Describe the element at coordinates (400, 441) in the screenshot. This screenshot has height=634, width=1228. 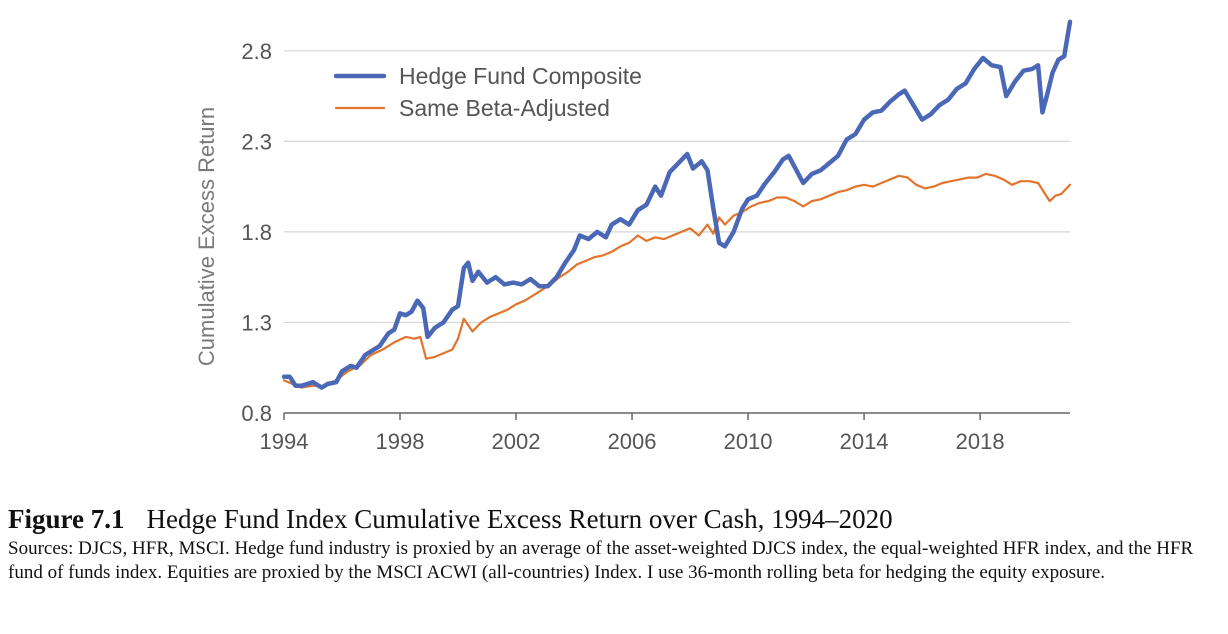
I see `x-tick-label: 1998` at that location.